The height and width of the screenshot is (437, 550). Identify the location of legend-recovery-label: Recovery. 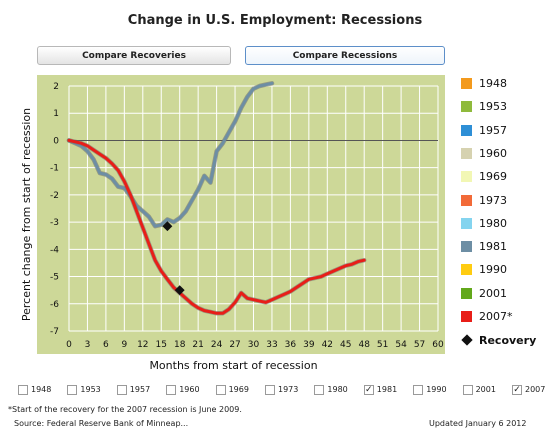
(508, 340).